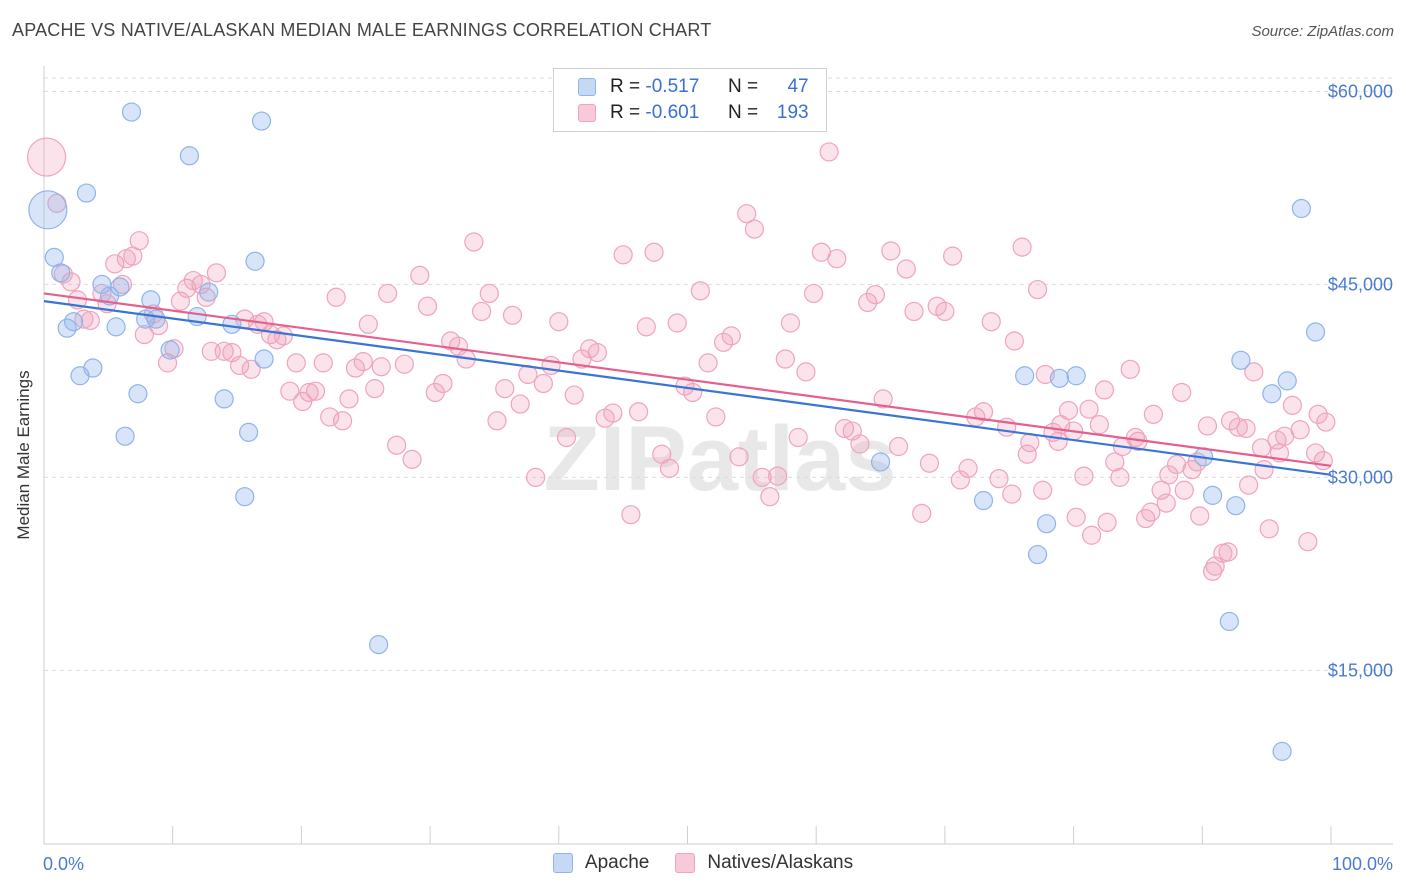 The width and height of the screenshot is (1406, 892). I want to click on legend: R = -0.517 N = 47 R = -0.601 N = 193, so click(690, 100).